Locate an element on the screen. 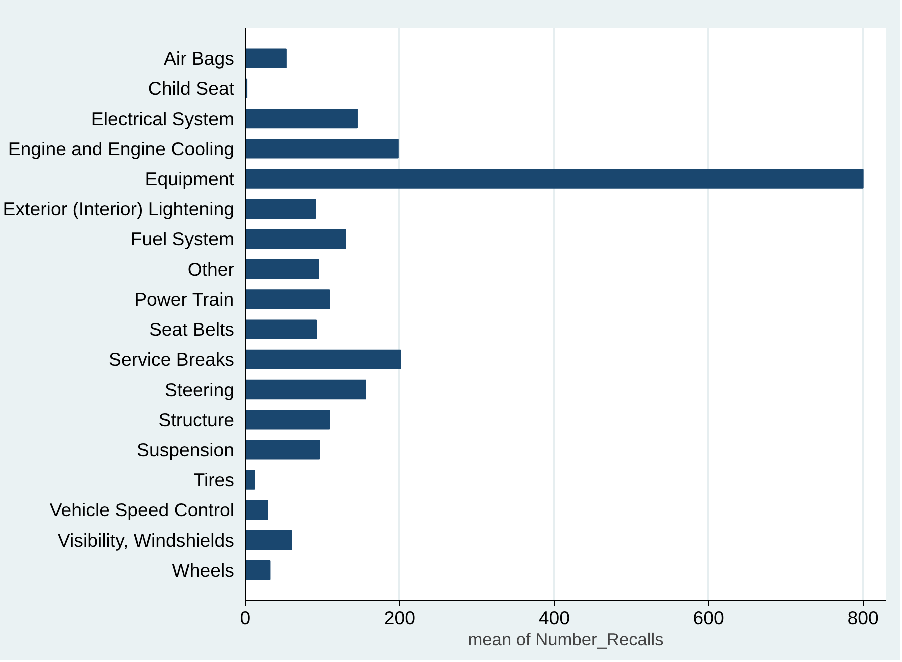 The width and height of the screenshot is (902, 662). x-tick-label: 400 is located at coordinates (554, 618).